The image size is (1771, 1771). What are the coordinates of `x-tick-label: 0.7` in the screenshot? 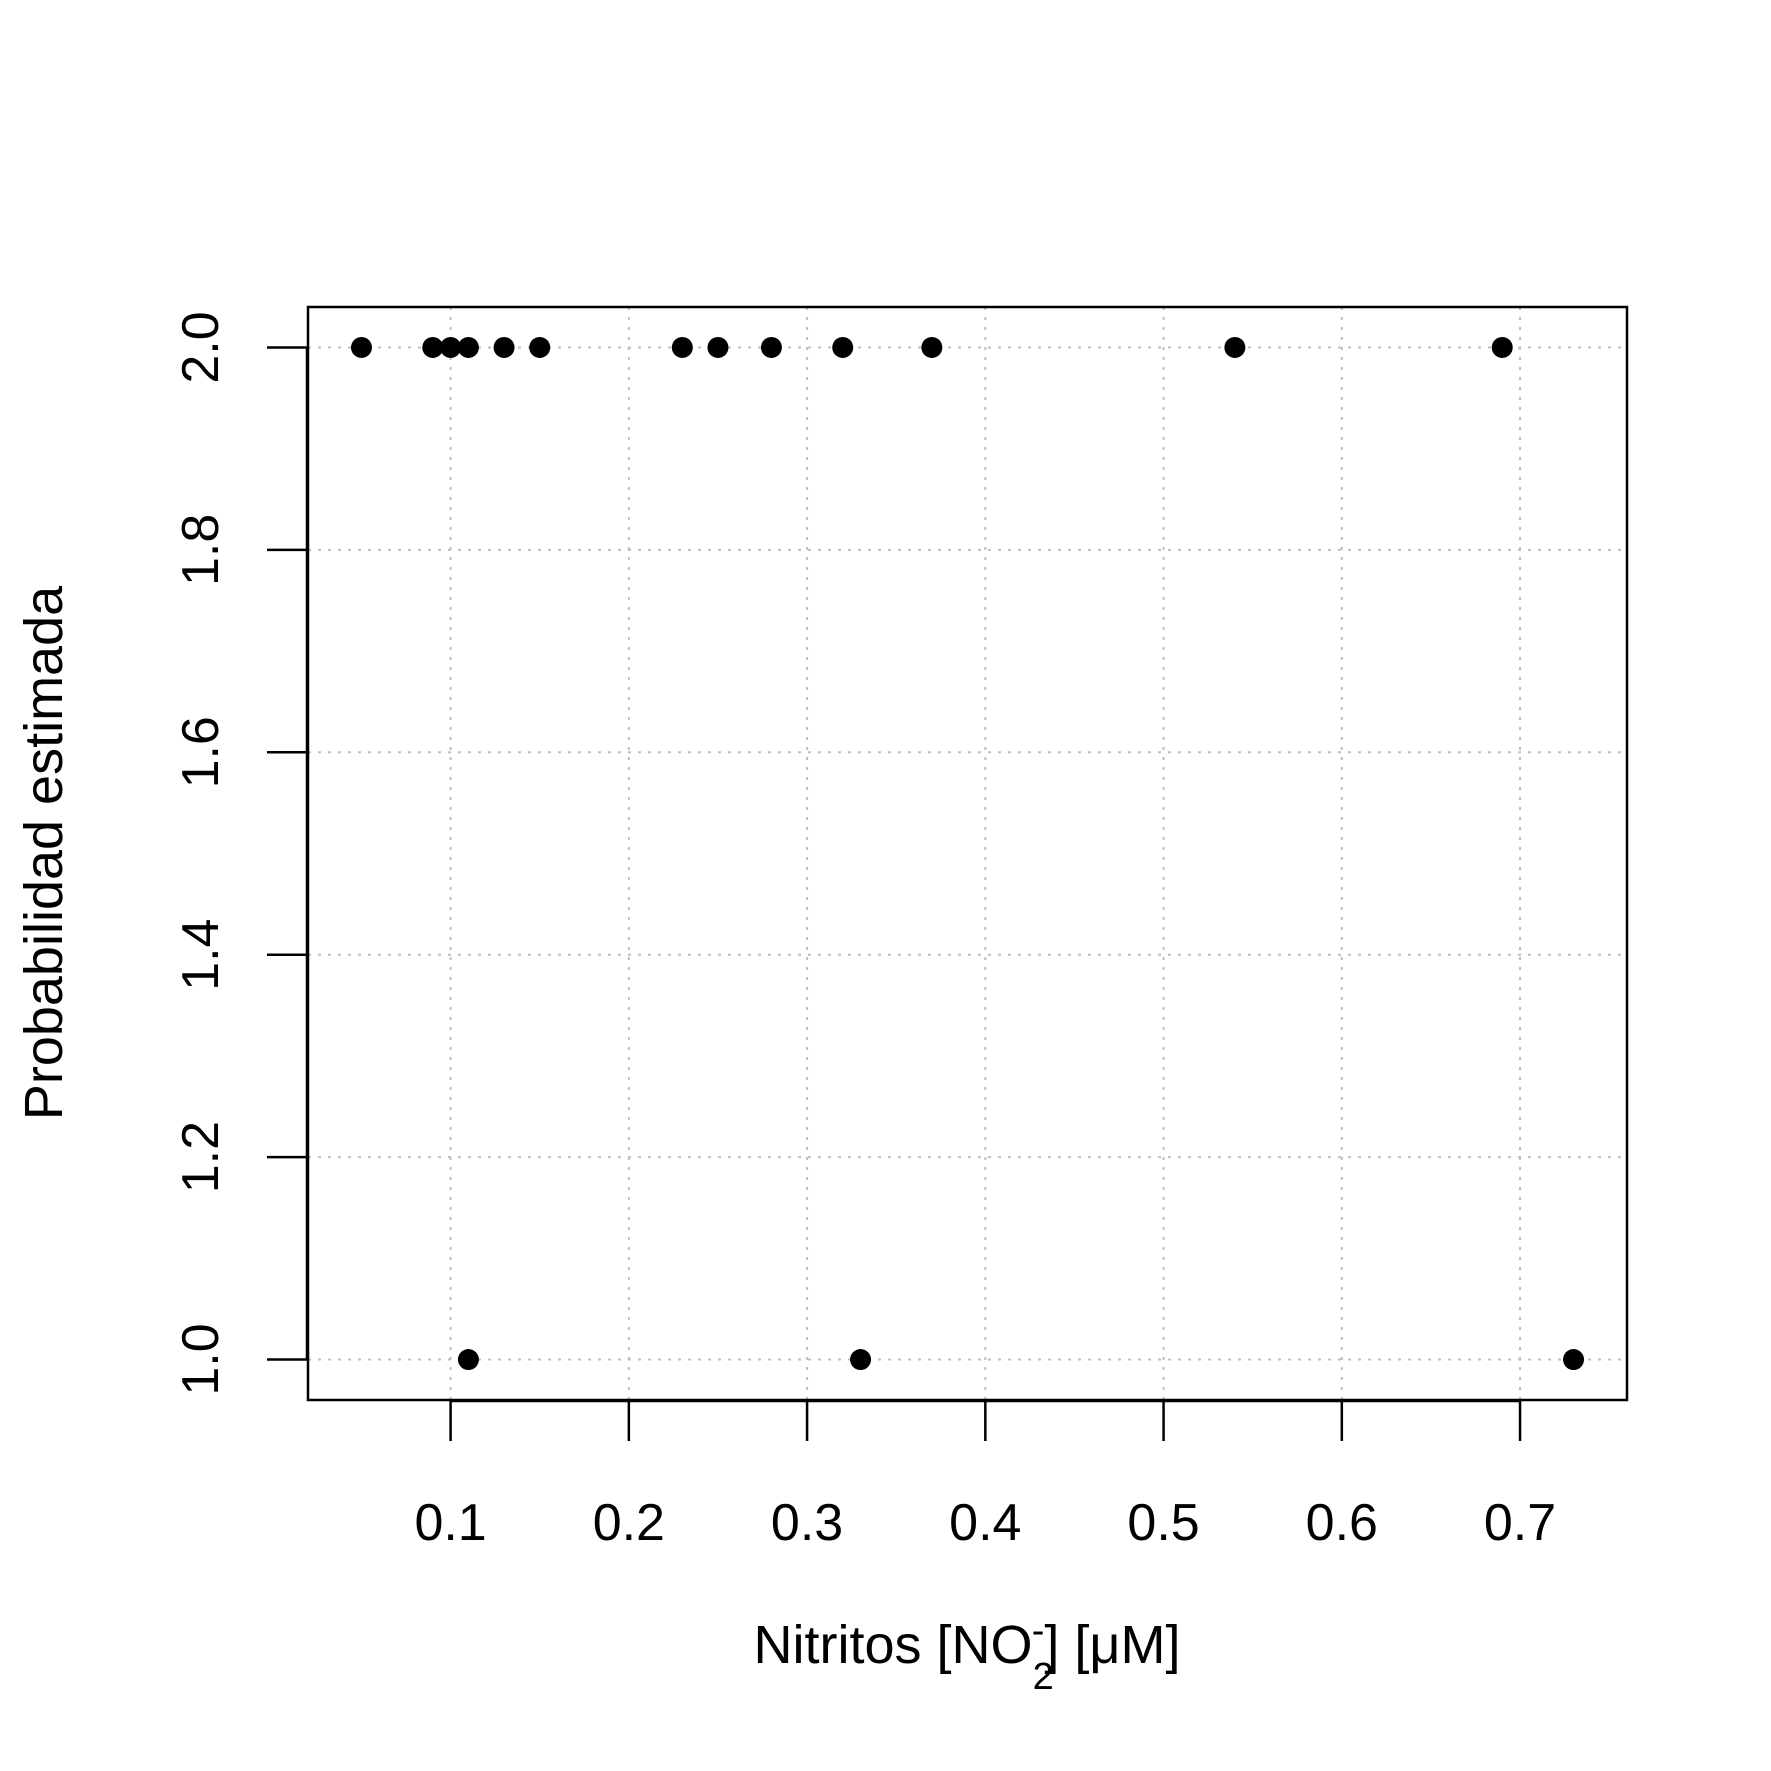 It's located at (1520, 1523).